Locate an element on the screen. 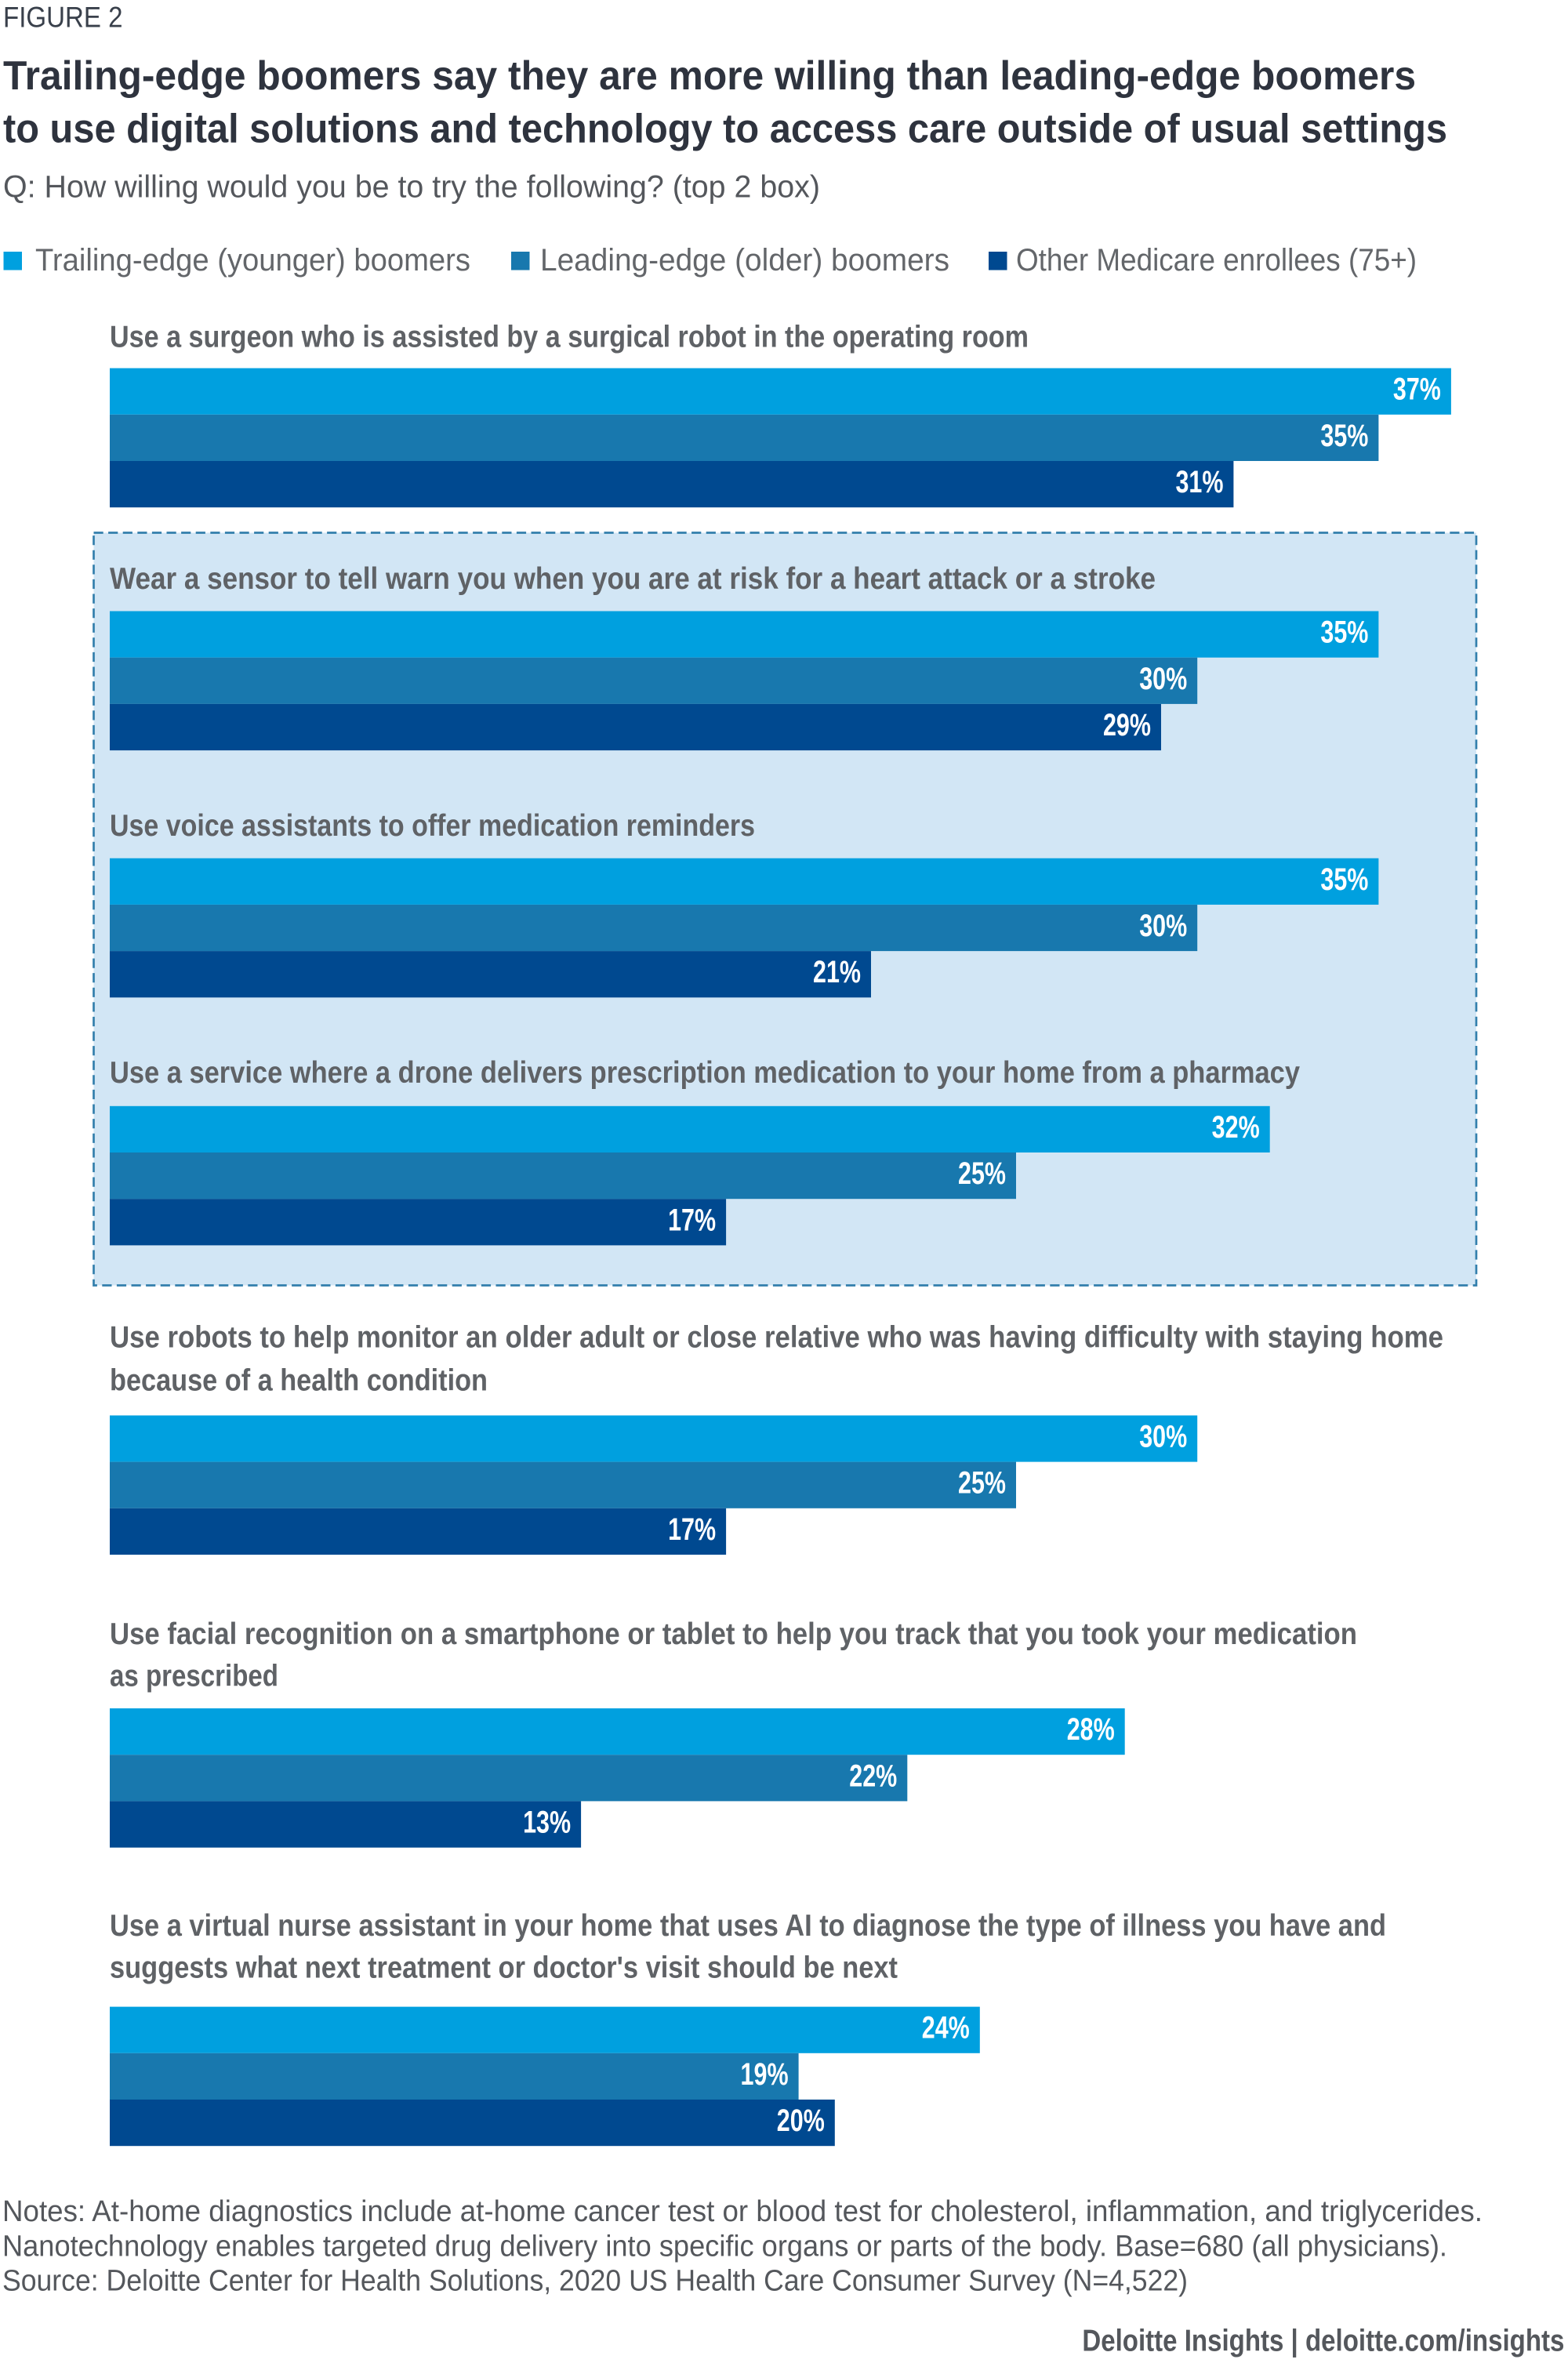  svg-text: Other Medicare enrollees (75+) is located at coordinates (1216, 260).